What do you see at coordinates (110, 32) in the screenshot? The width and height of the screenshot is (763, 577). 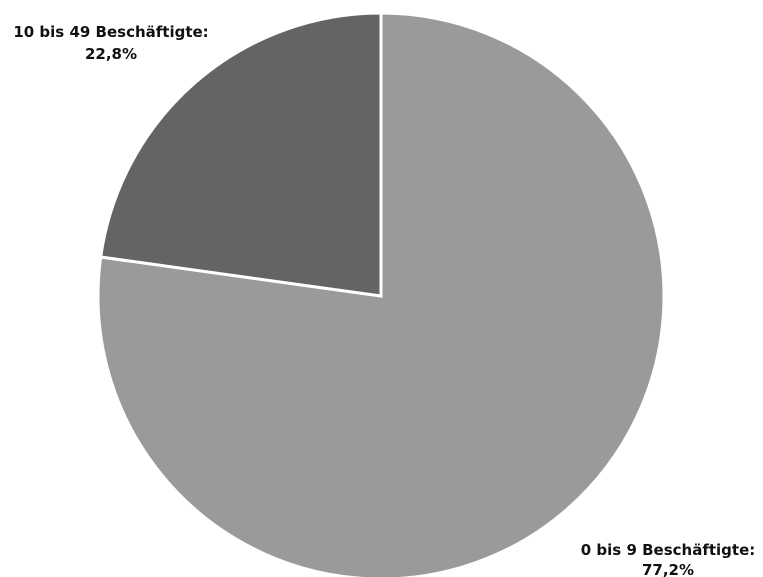 I see `slice-label-small: 10 bis 49 Beschäftigte:` at bounding box center [110, 32].